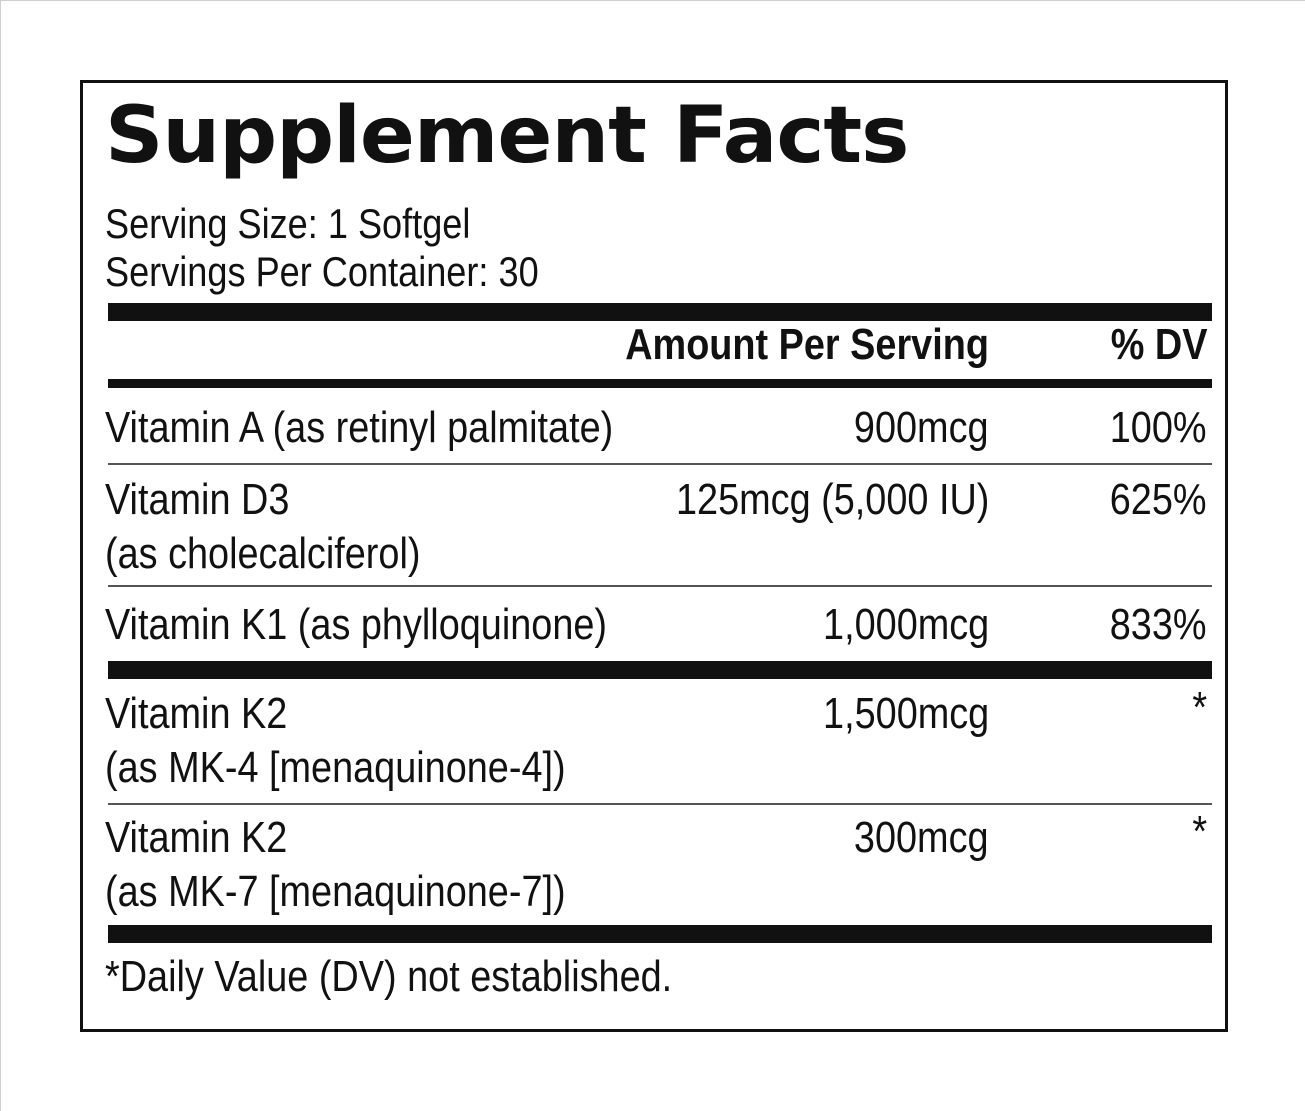 The image size is (1305, 1111). What do you see at coordinates (335, 767) in the screenshot?
I see `nutrient-source: (as MK-4 [menaquinone-4])` at bounding box center [335, 767].